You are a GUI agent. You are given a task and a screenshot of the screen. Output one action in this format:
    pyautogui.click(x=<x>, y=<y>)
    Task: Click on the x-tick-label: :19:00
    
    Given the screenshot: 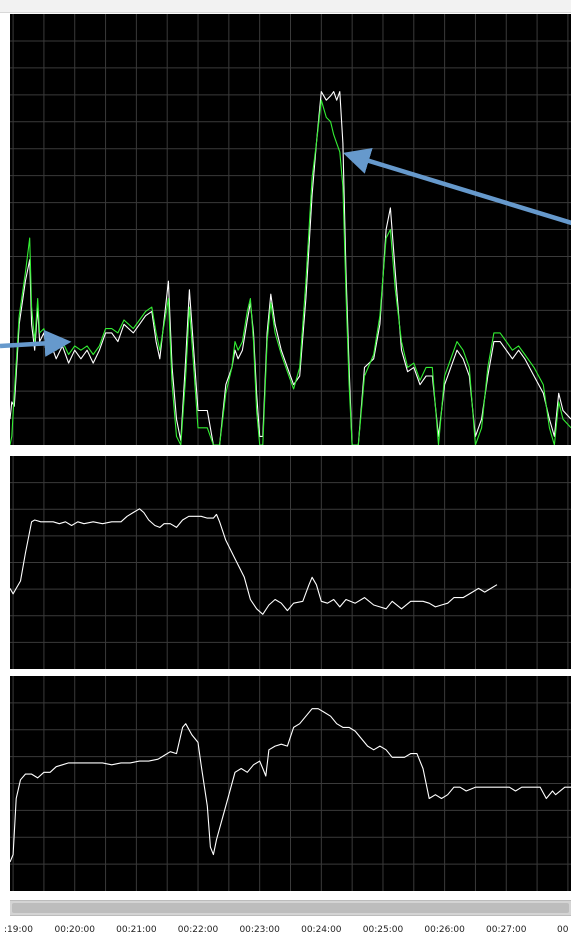 What is the action you would take?
    pyautogui.click(x=18, y=930)
    